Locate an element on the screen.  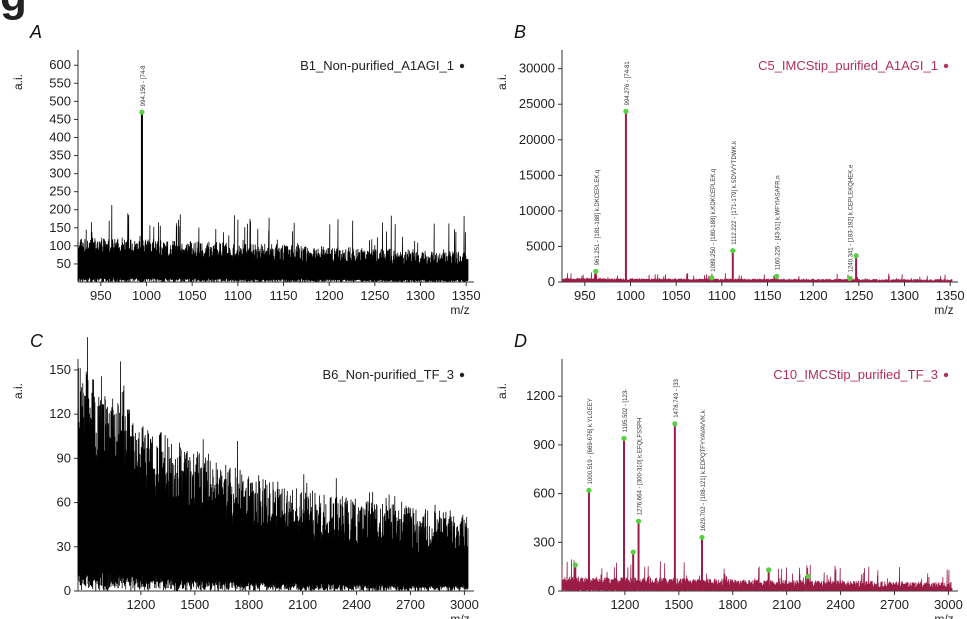
y-tick-label: 550 is located at coordinates (60, 82).